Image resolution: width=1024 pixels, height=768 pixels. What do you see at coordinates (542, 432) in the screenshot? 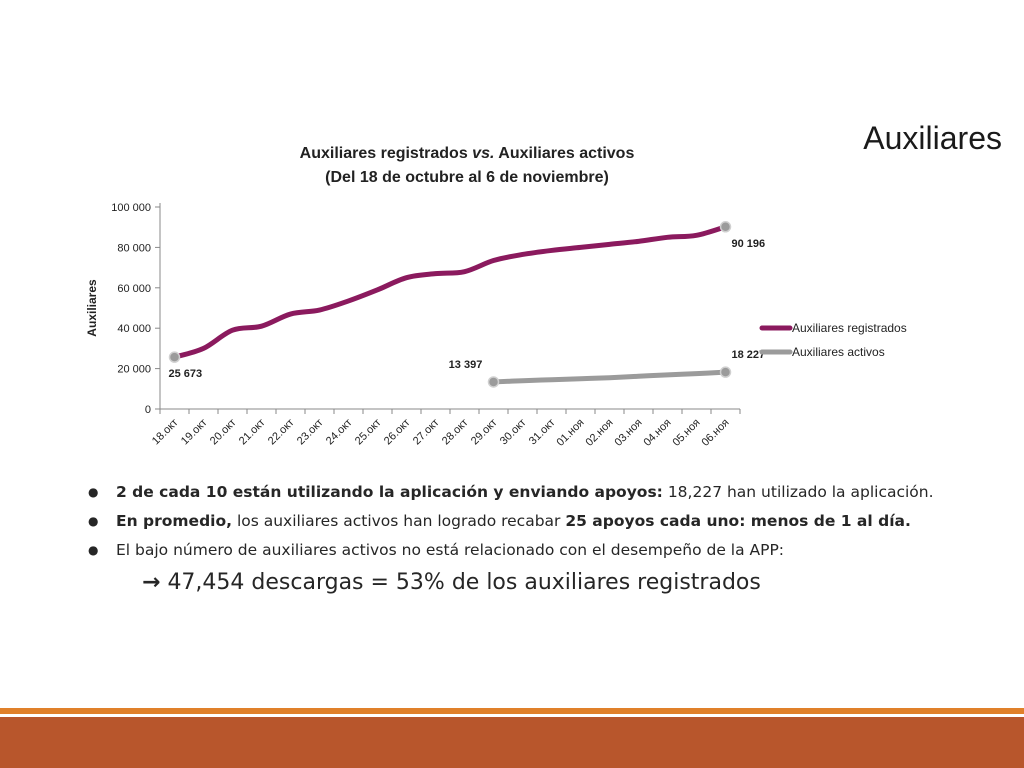
I see `x-tick-label: 31.окт` at bounding box center [542, 432].